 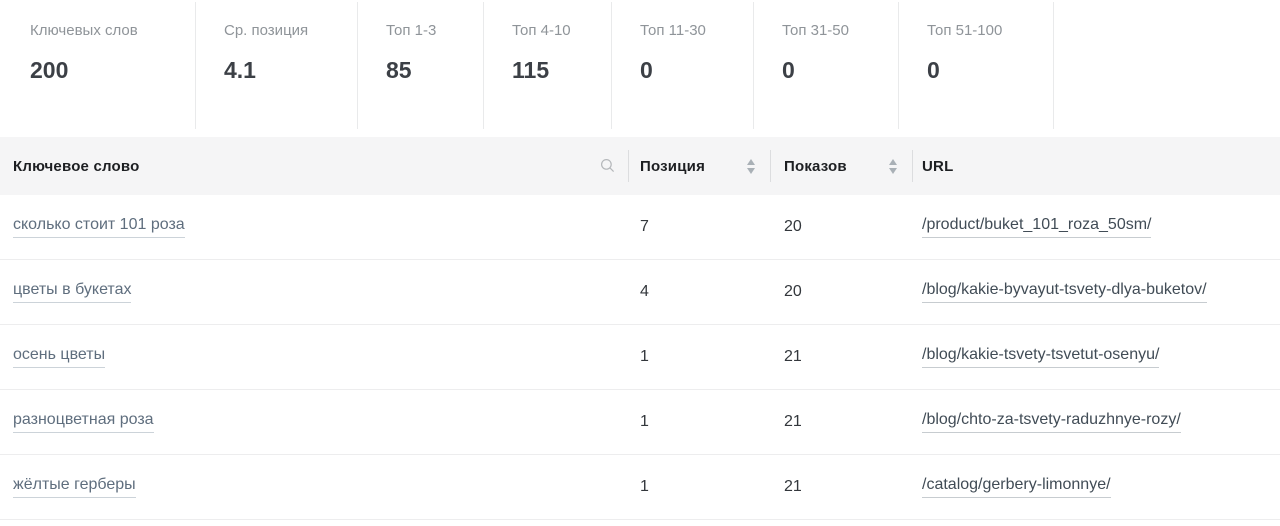 What do you see at coordinates (1016, 487) in the screenshot?
I see `url-link: /catalog/gerbery-limonnye/` at bounding box center [1016, 487].